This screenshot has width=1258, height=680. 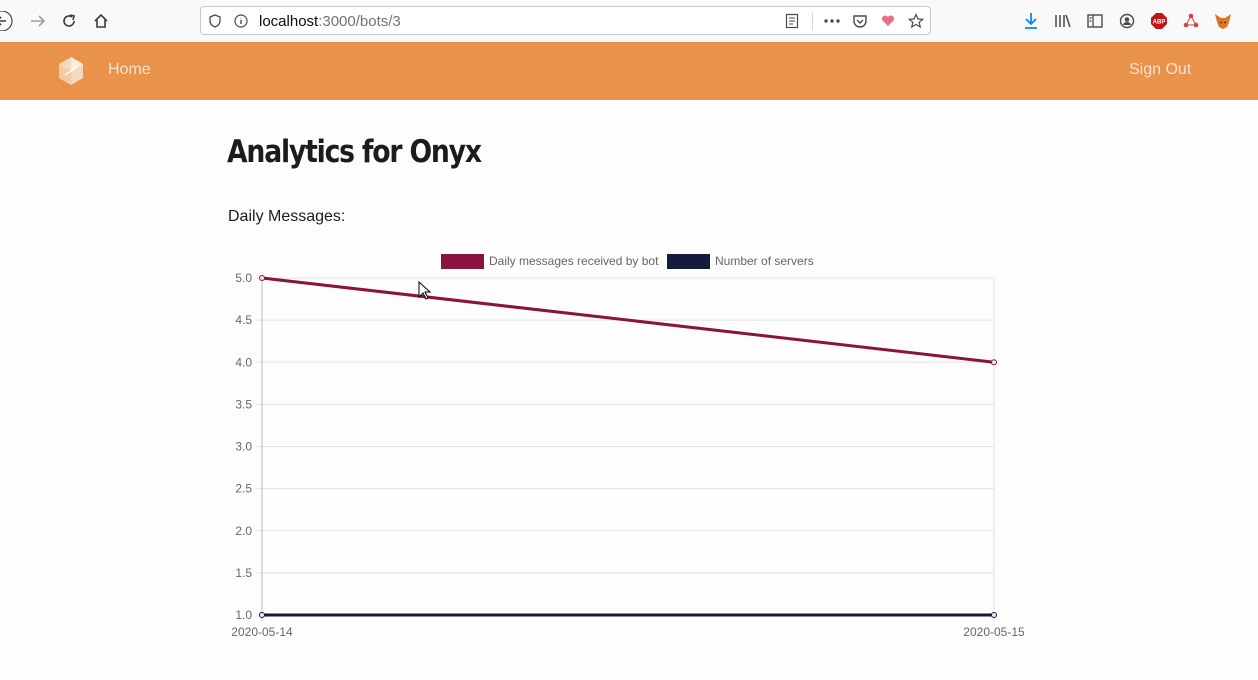 I want to click on back-button, so click(x=9, y=21).